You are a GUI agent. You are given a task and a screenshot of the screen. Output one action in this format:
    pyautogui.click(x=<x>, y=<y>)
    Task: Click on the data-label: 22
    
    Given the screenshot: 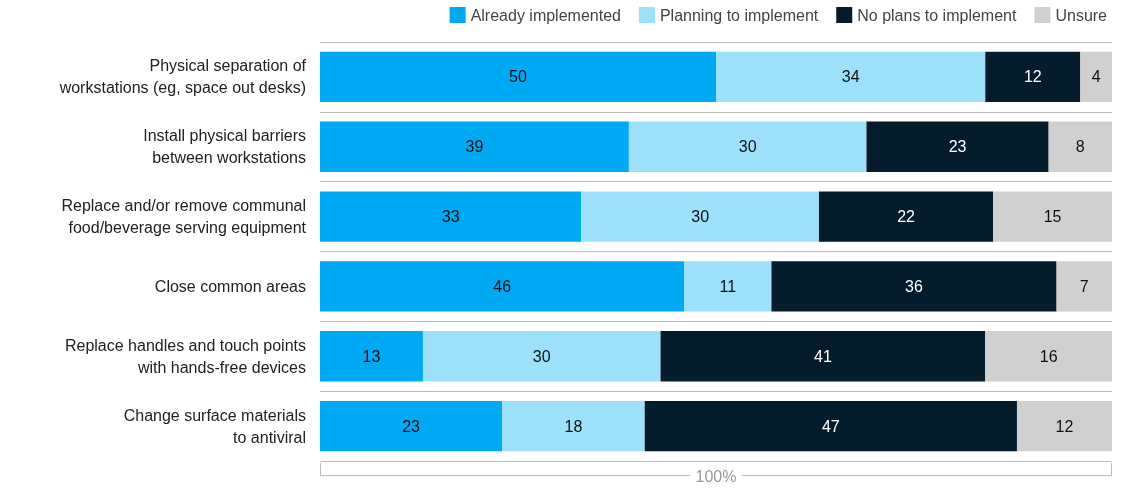 What is the action you would take?
    pyautogui.click(x=906, y=217)
    